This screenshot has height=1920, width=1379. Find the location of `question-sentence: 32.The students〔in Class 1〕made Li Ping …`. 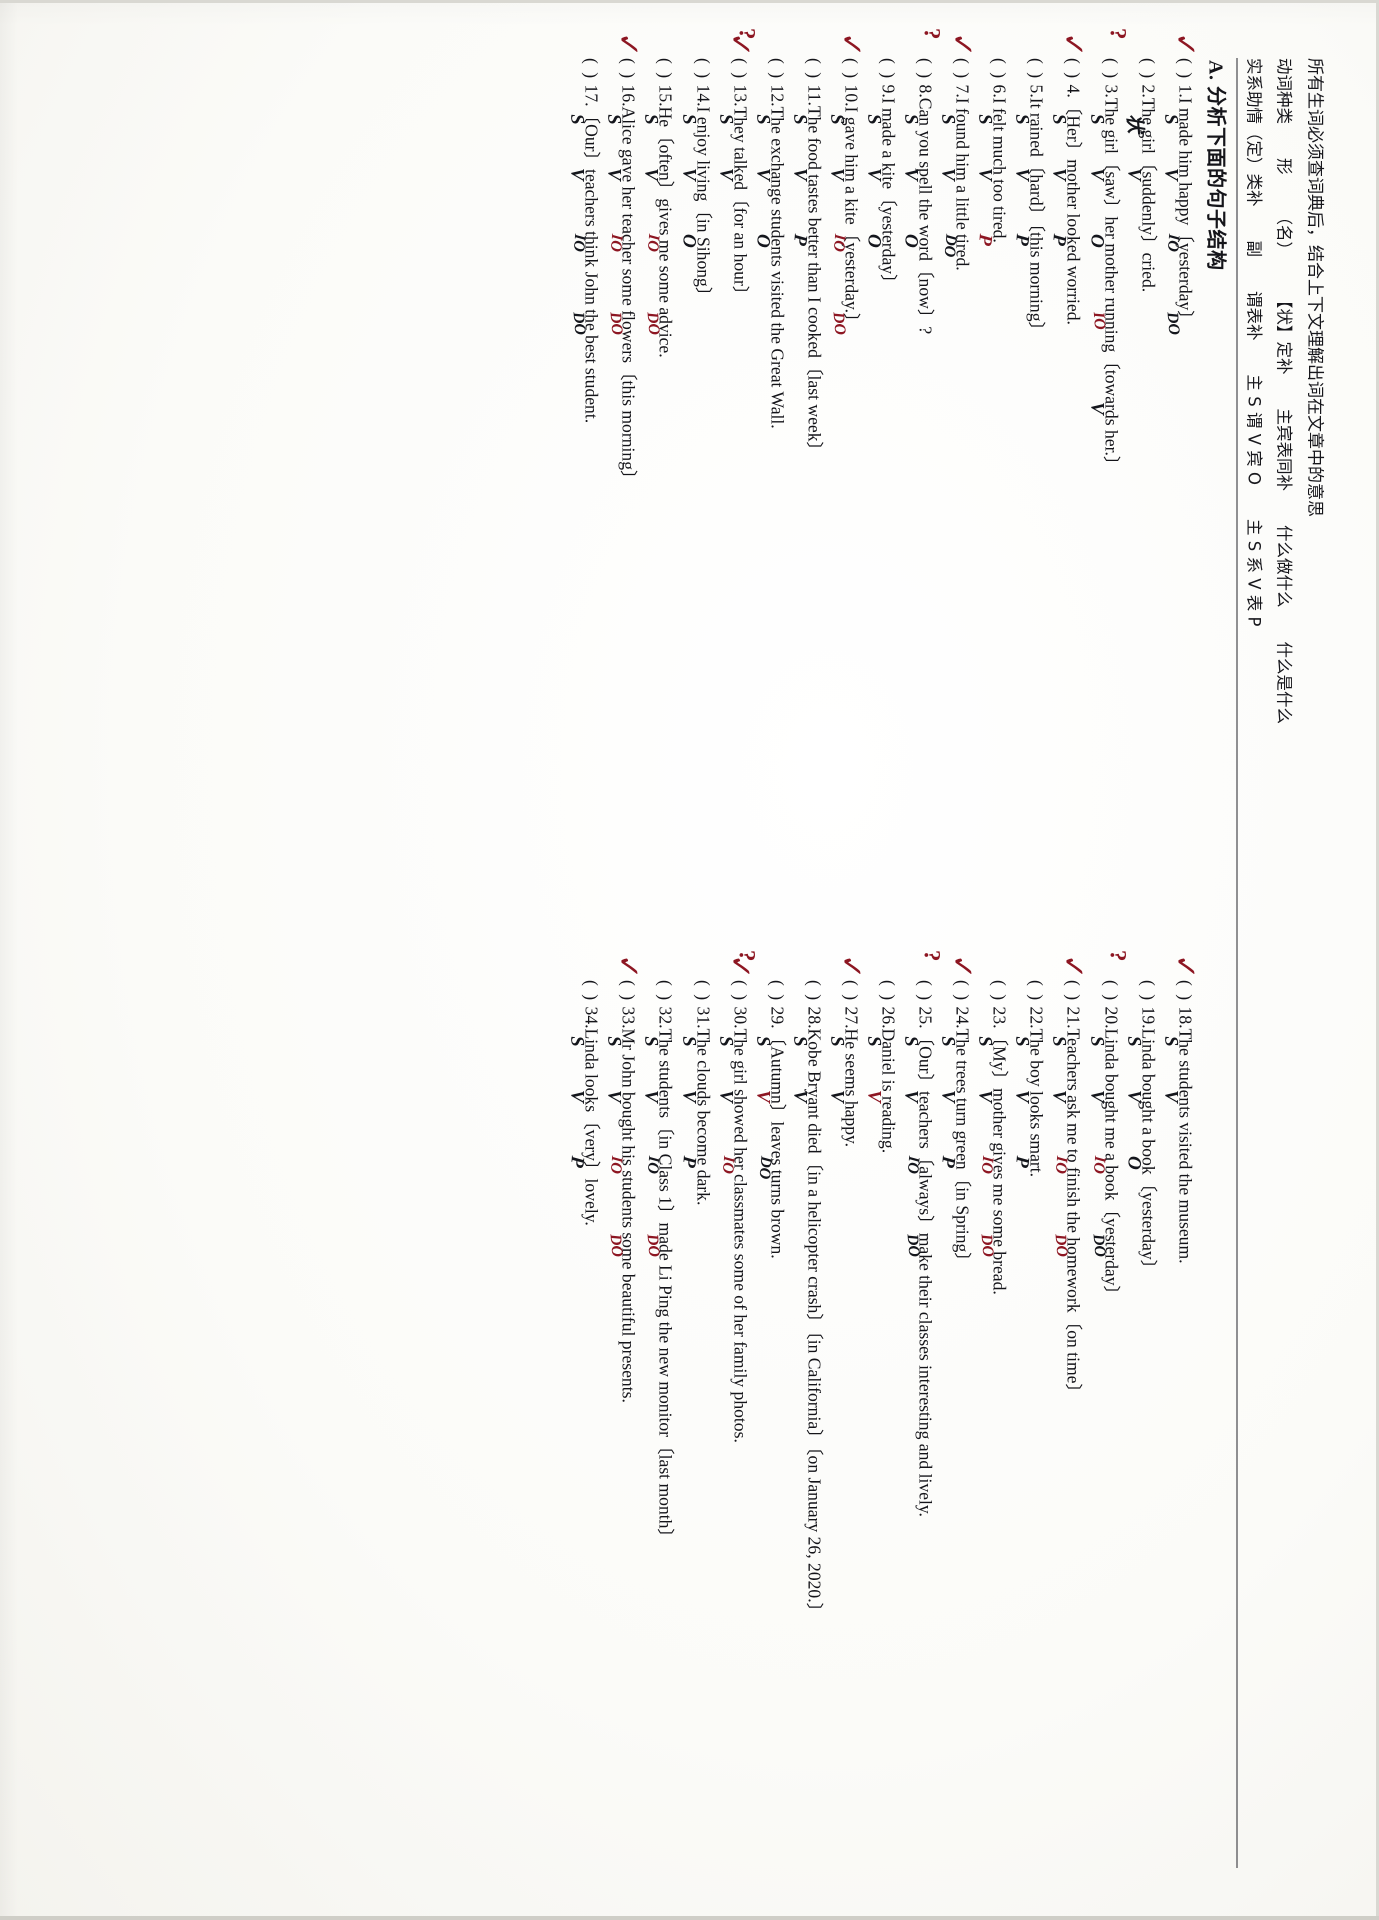

question-sentence: 32.The students〔in Class 1〕made Li Ping … is located at coordinates (665, 1274).